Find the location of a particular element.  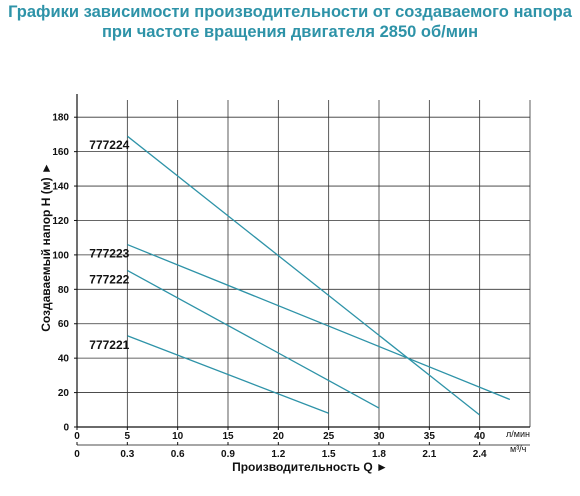

y-tick-label: 100 is located at coordinates (60, 255).